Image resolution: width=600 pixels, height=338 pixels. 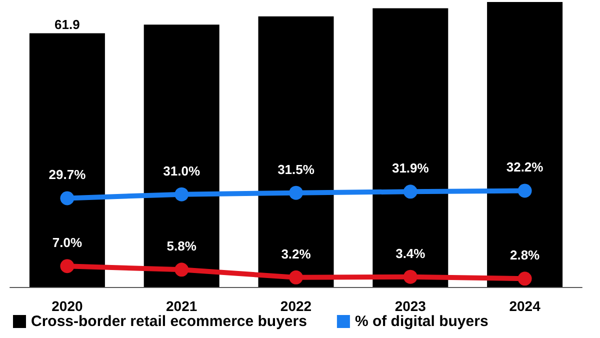 What do you see at coordinates (411, 168) in the screenshot?
I see `data-label: 31.9%` at bounding box center [411, 168].